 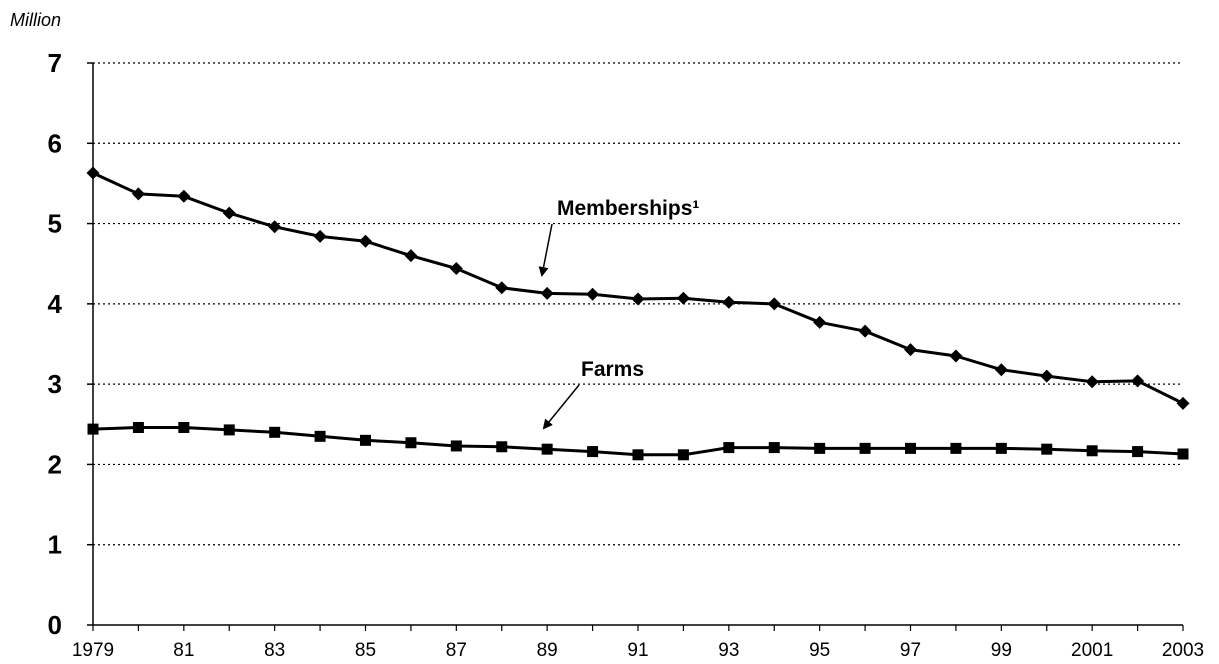 What do you see at coordinates (910, 650) in the screenshot?
I see `x-tick-label: 97` at bounding box center [910, 650].